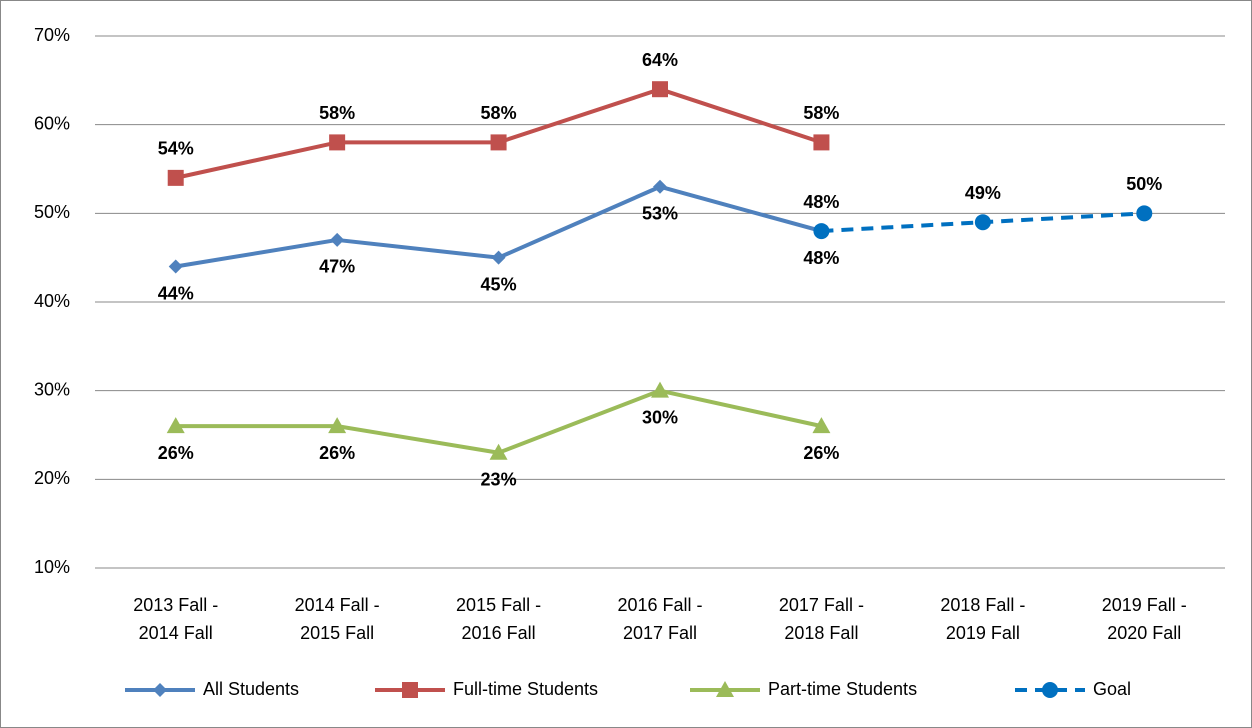 The image size is (1252, 728). Describe the element at coordinates (660, 60) in the screenshot. I see `data-label: 64%` at that location.